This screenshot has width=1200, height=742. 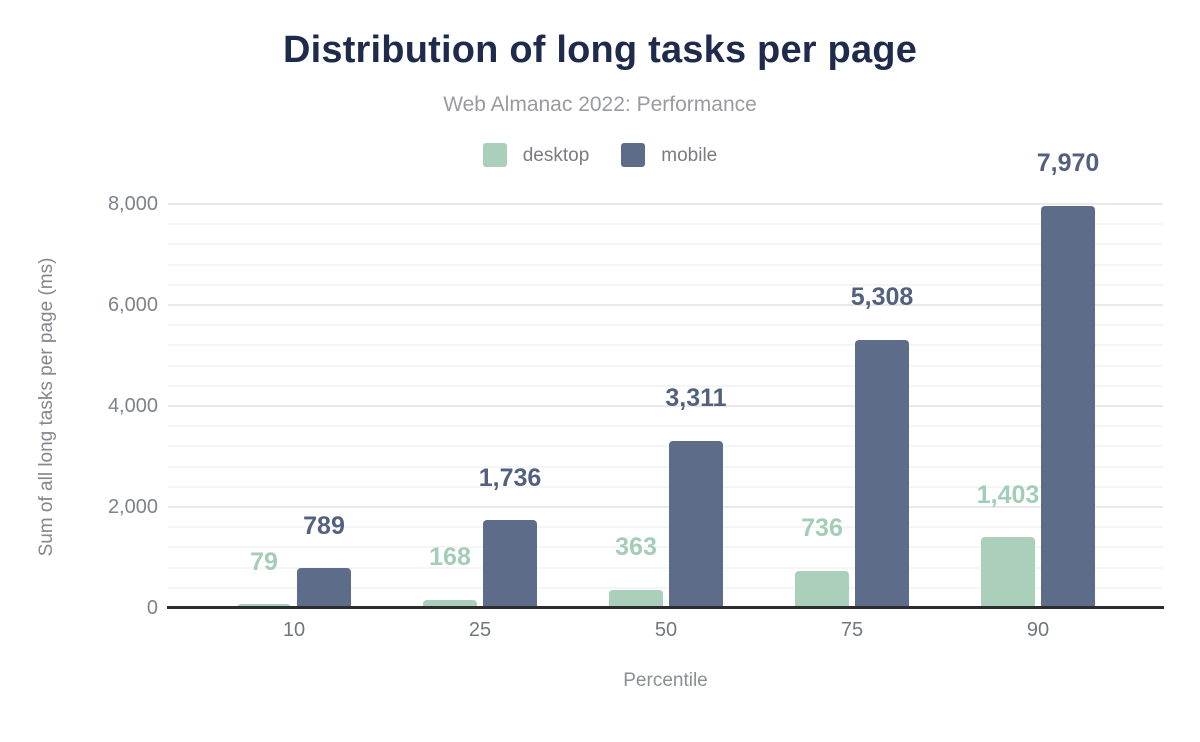 What do you see at coordinates (689, 155) in the screenshot?
I see `legend-label-mobile: mobile` at bounding box center [689, 155].